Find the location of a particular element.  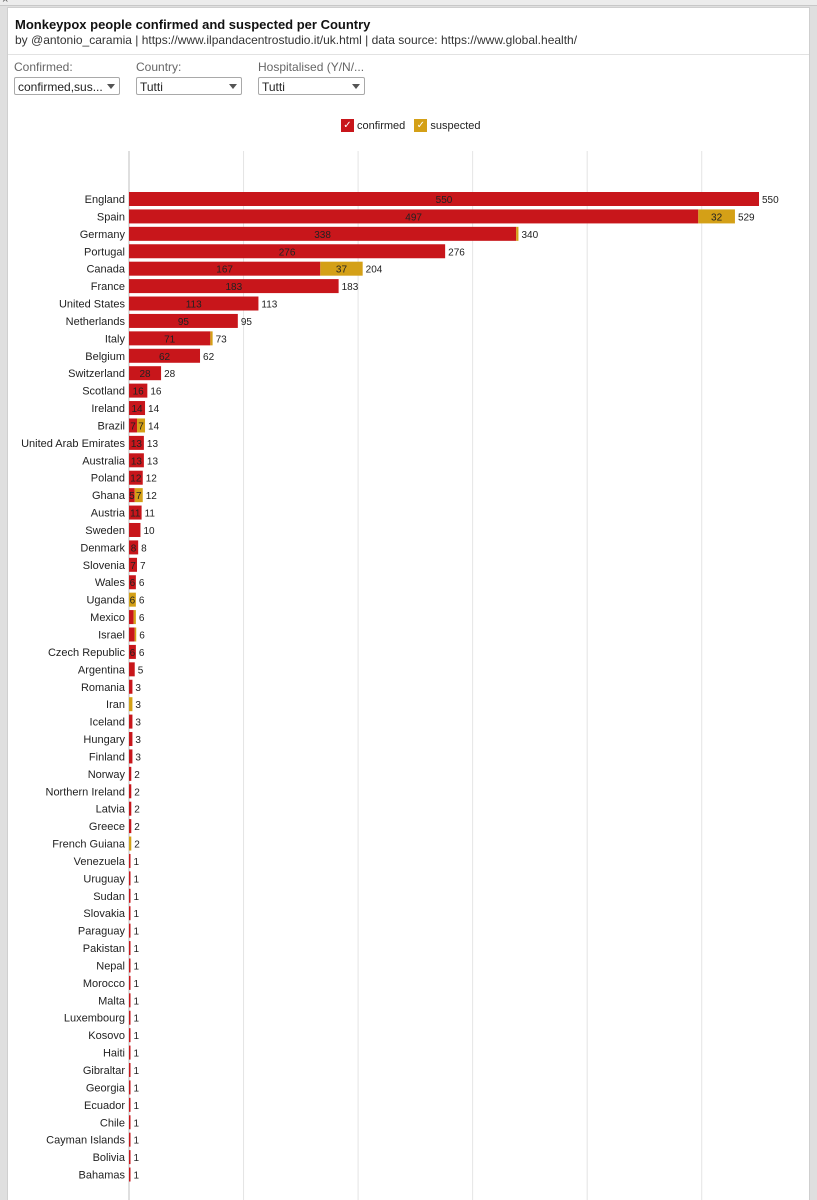

total-label: 28 is located at coordinates (170, 374).